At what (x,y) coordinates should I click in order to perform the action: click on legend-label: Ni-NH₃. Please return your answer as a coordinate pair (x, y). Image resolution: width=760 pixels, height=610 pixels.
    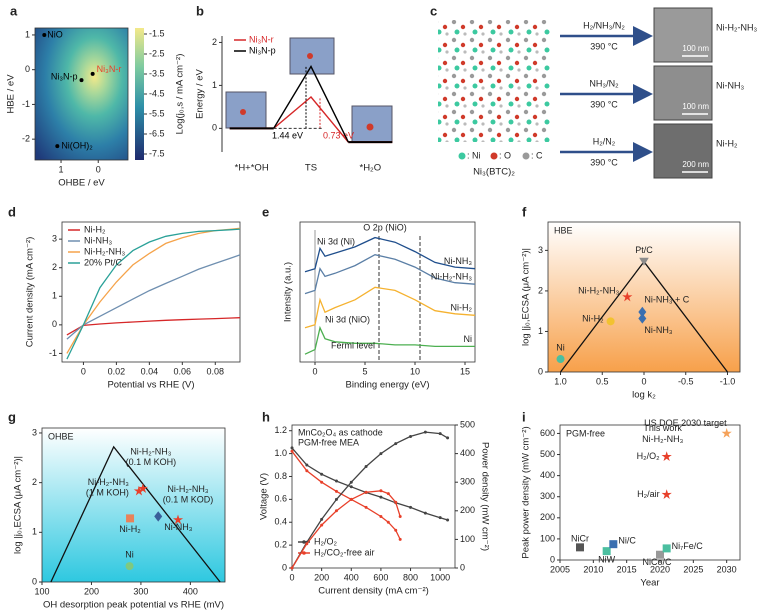
    Looking at the image, I should click on (98, 240).